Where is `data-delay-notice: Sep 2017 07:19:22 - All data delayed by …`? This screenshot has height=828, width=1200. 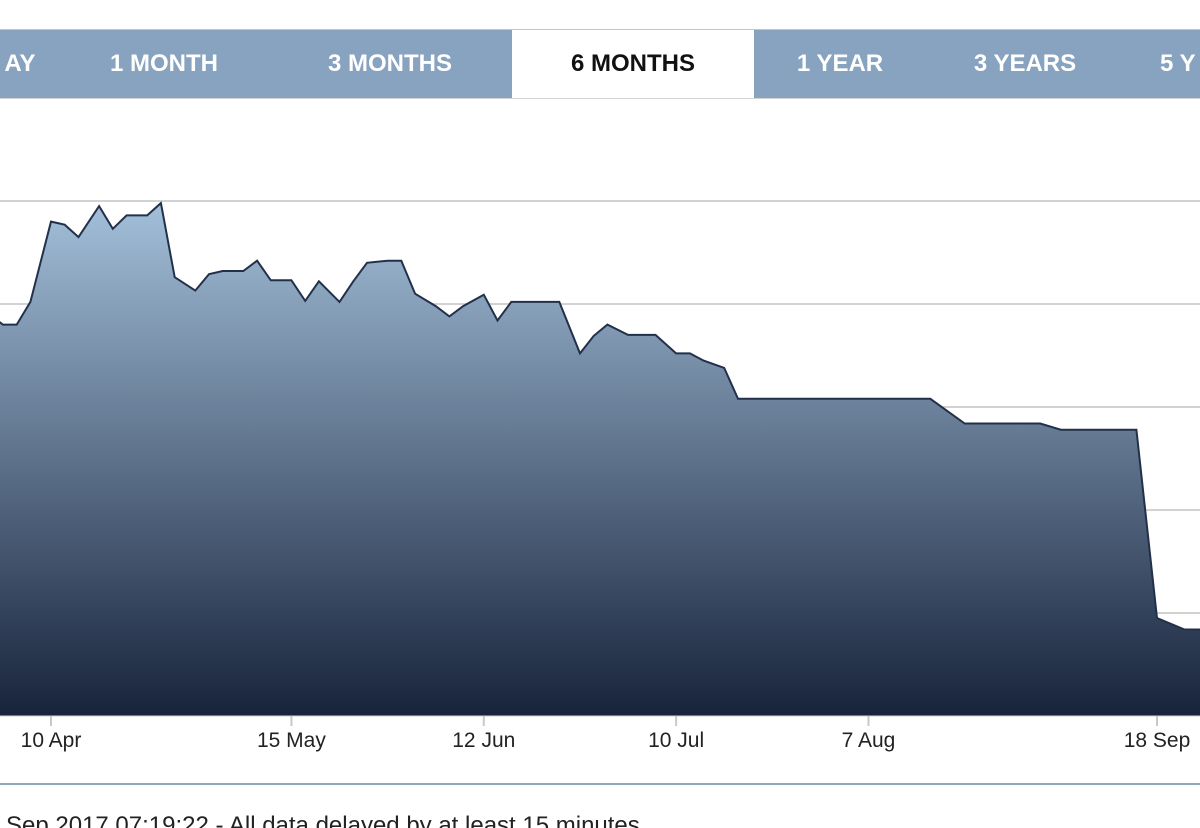
data-delay-notice: Sep 2017 07:19:22 - All data delayed by … is located at coordinates (323, 820).